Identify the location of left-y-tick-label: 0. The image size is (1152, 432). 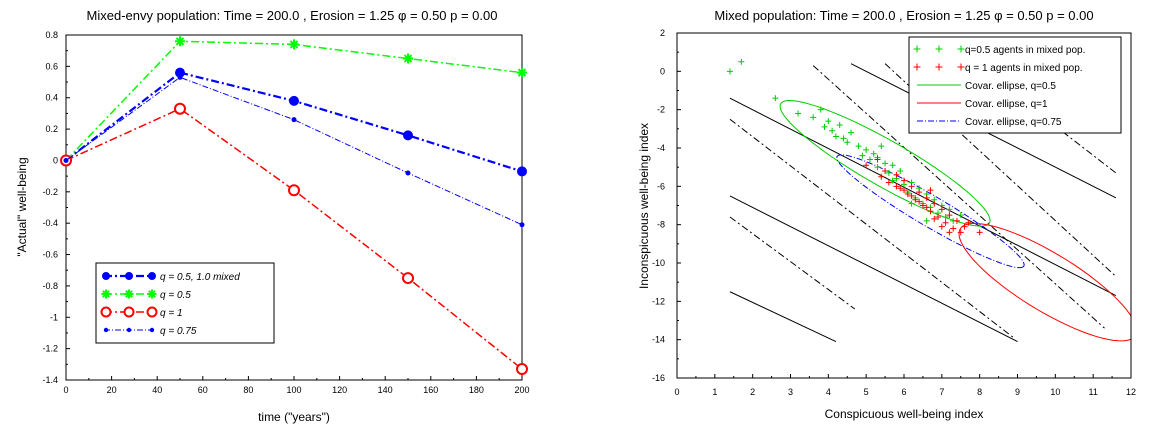
(55, 160).